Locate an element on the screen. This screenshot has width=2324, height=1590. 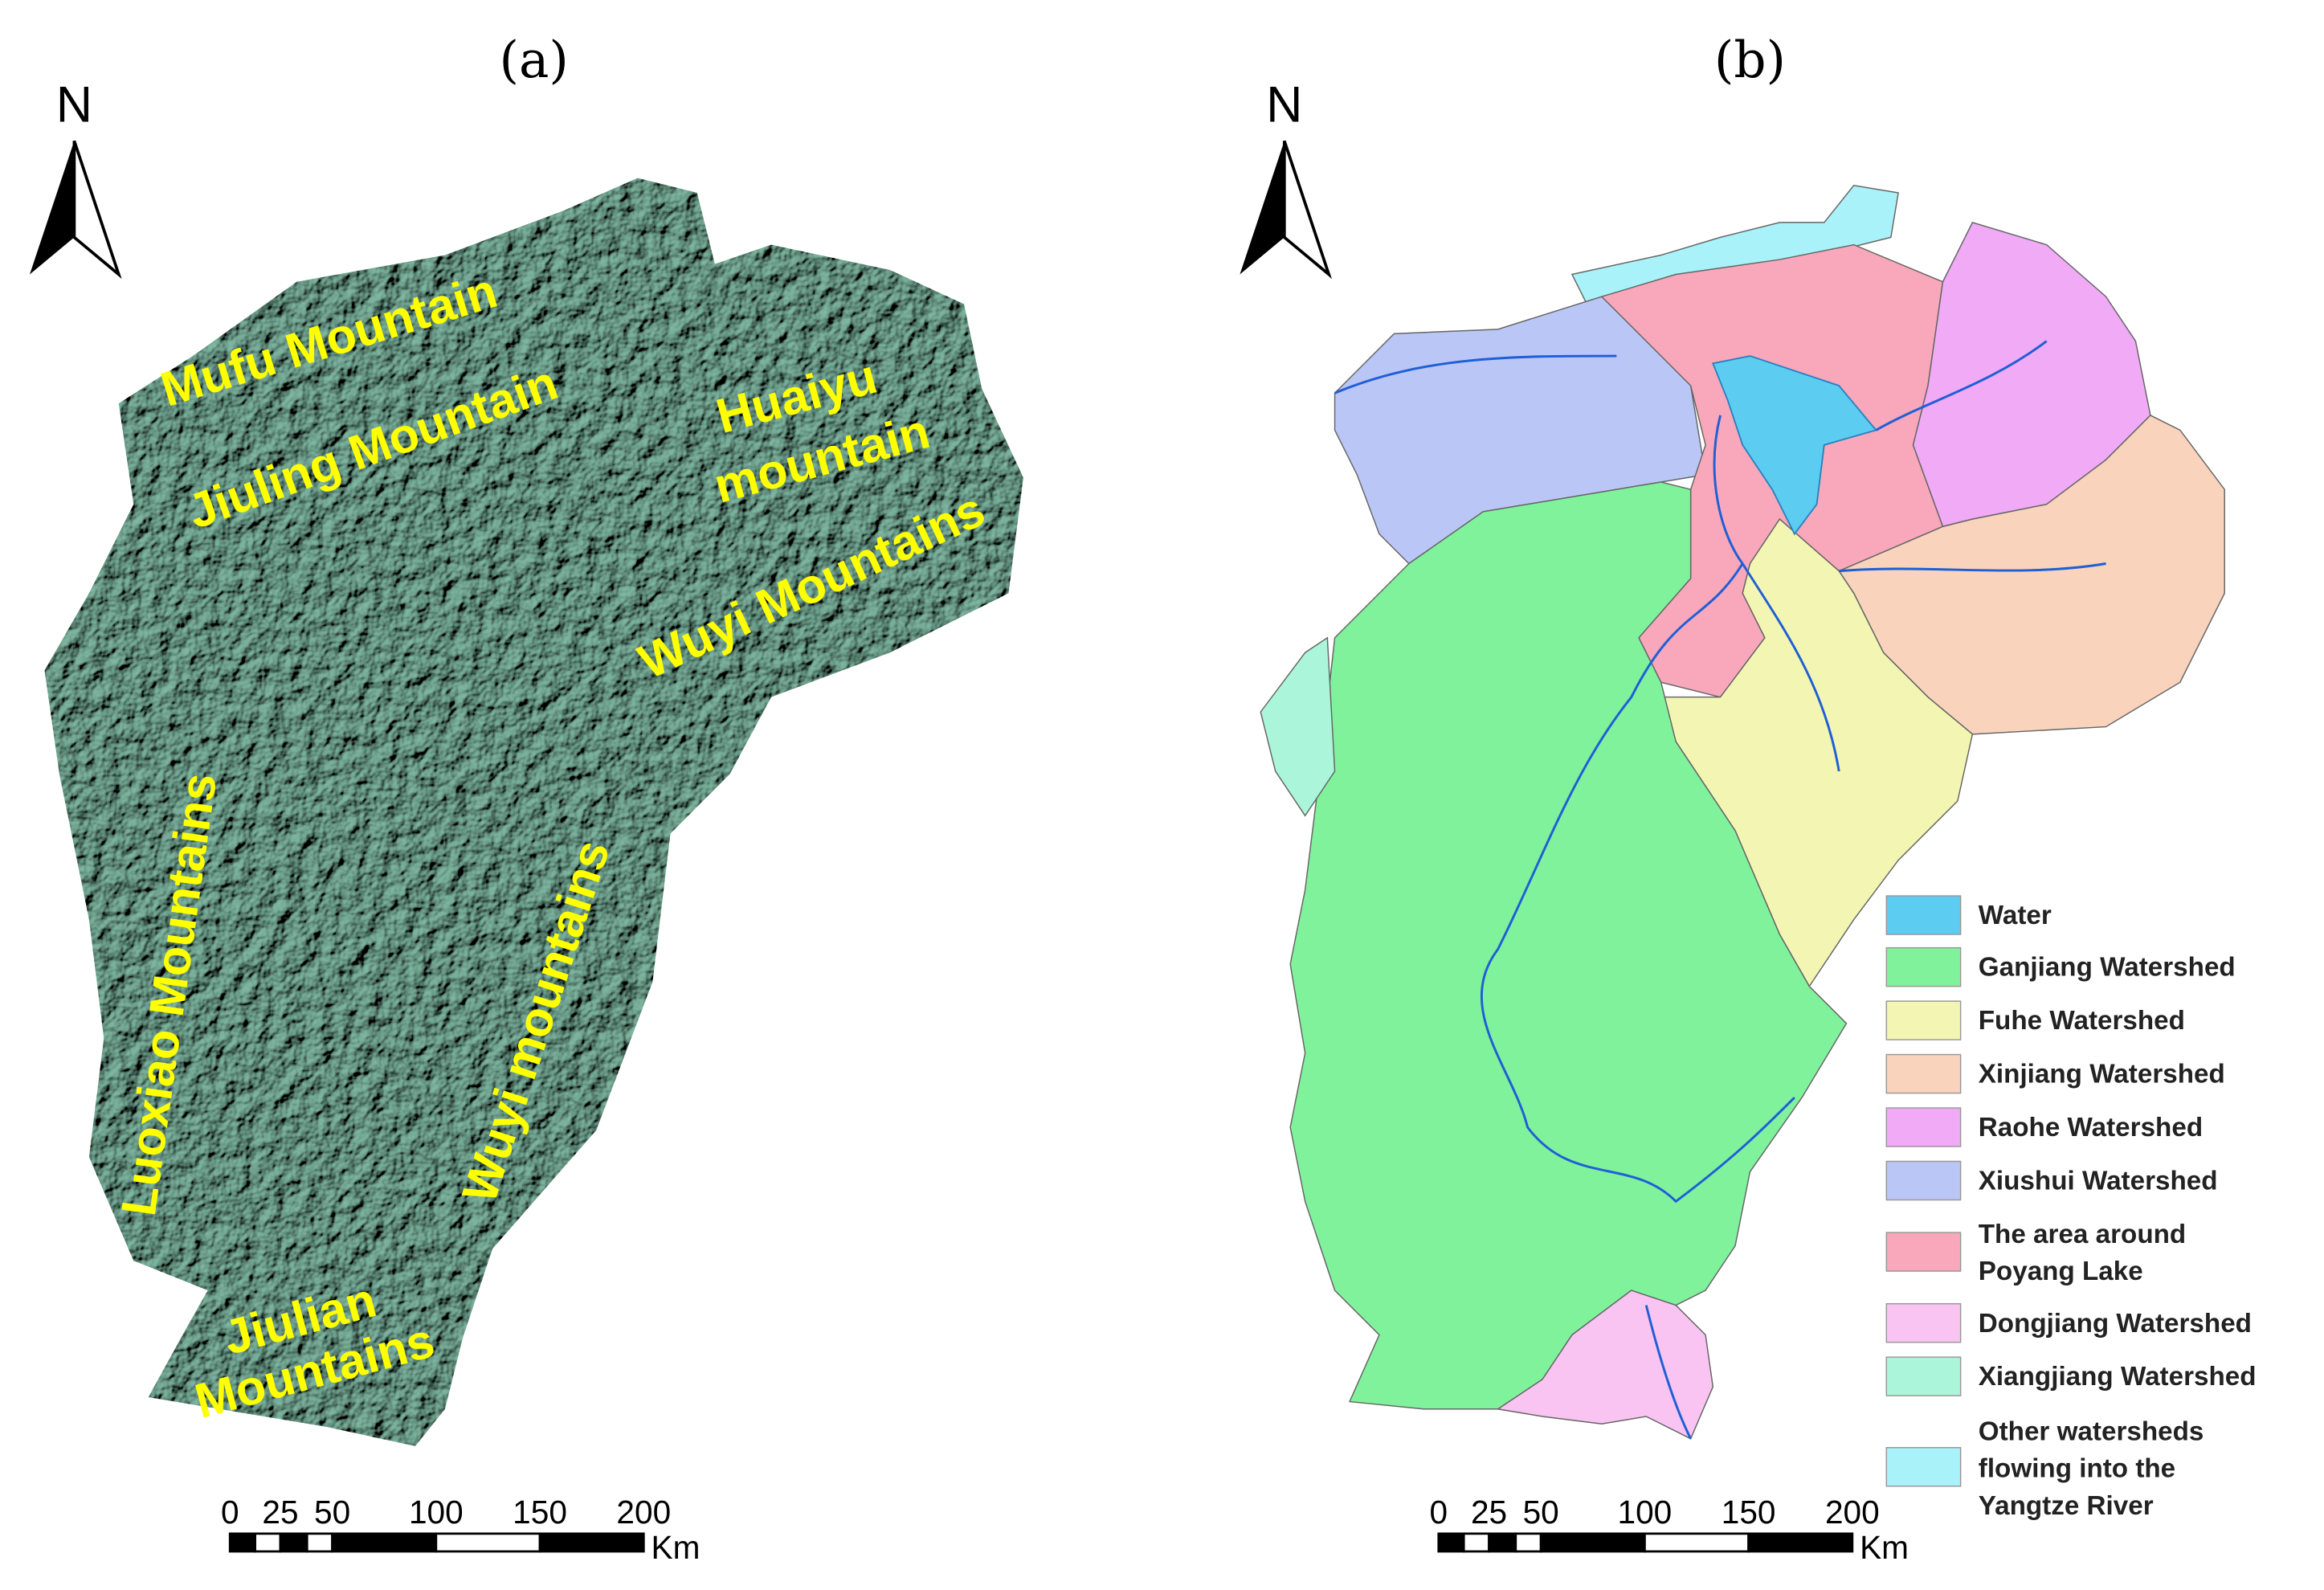
legend-label: Xinjiang Watershed is located at coordinates (2102, 1074).